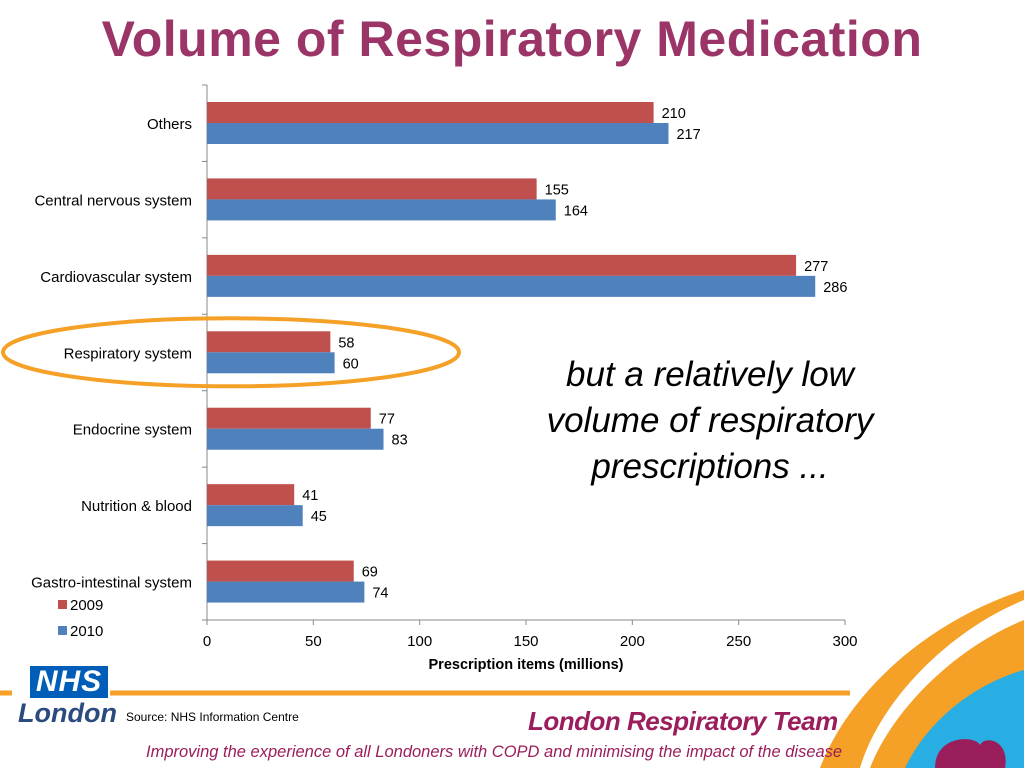 The height and width of the screenshot is (768, 1024). Describe the element at coordinates (69, 682) in the screenshot. I see `nhs-logo: NHS` at that location.